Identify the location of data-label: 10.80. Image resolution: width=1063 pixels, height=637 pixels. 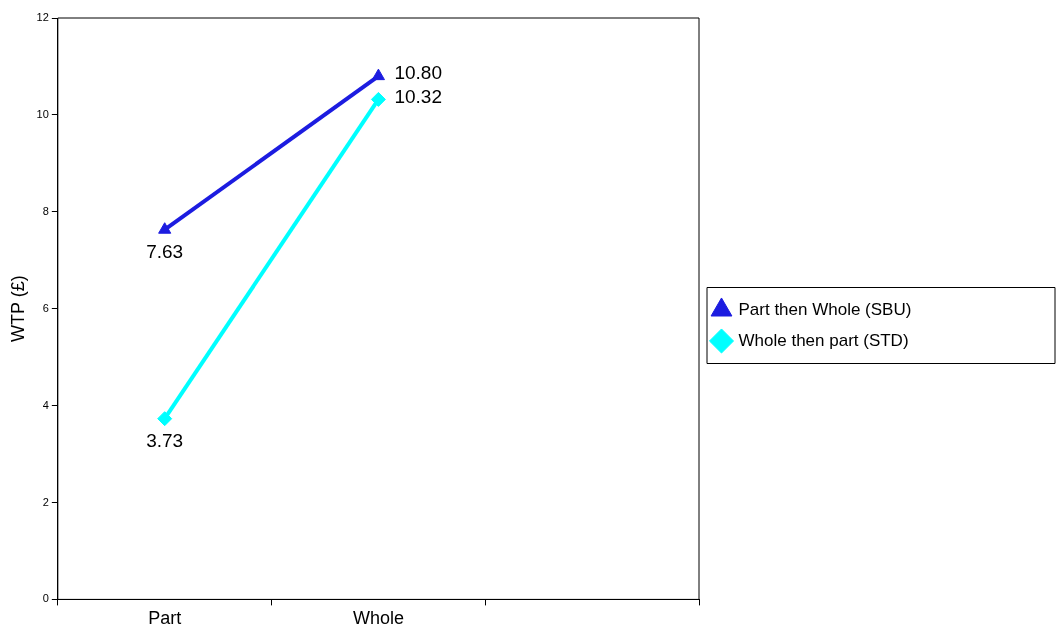
(418, 73).